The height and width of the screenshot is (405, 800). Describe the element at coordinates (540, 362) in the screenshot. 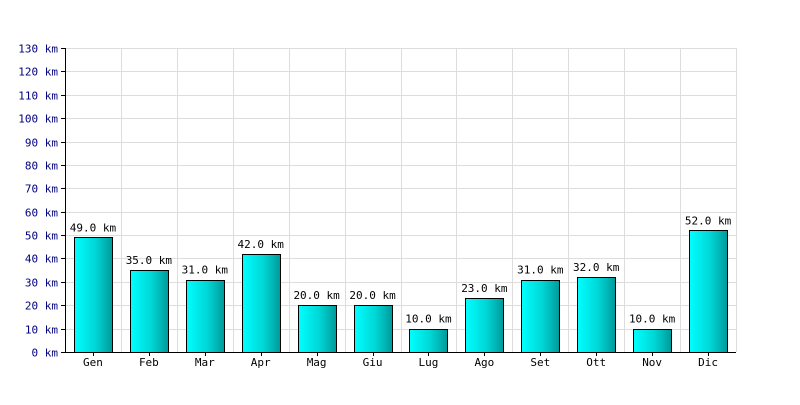

I see `x-tick-label-set: Set` at that location.